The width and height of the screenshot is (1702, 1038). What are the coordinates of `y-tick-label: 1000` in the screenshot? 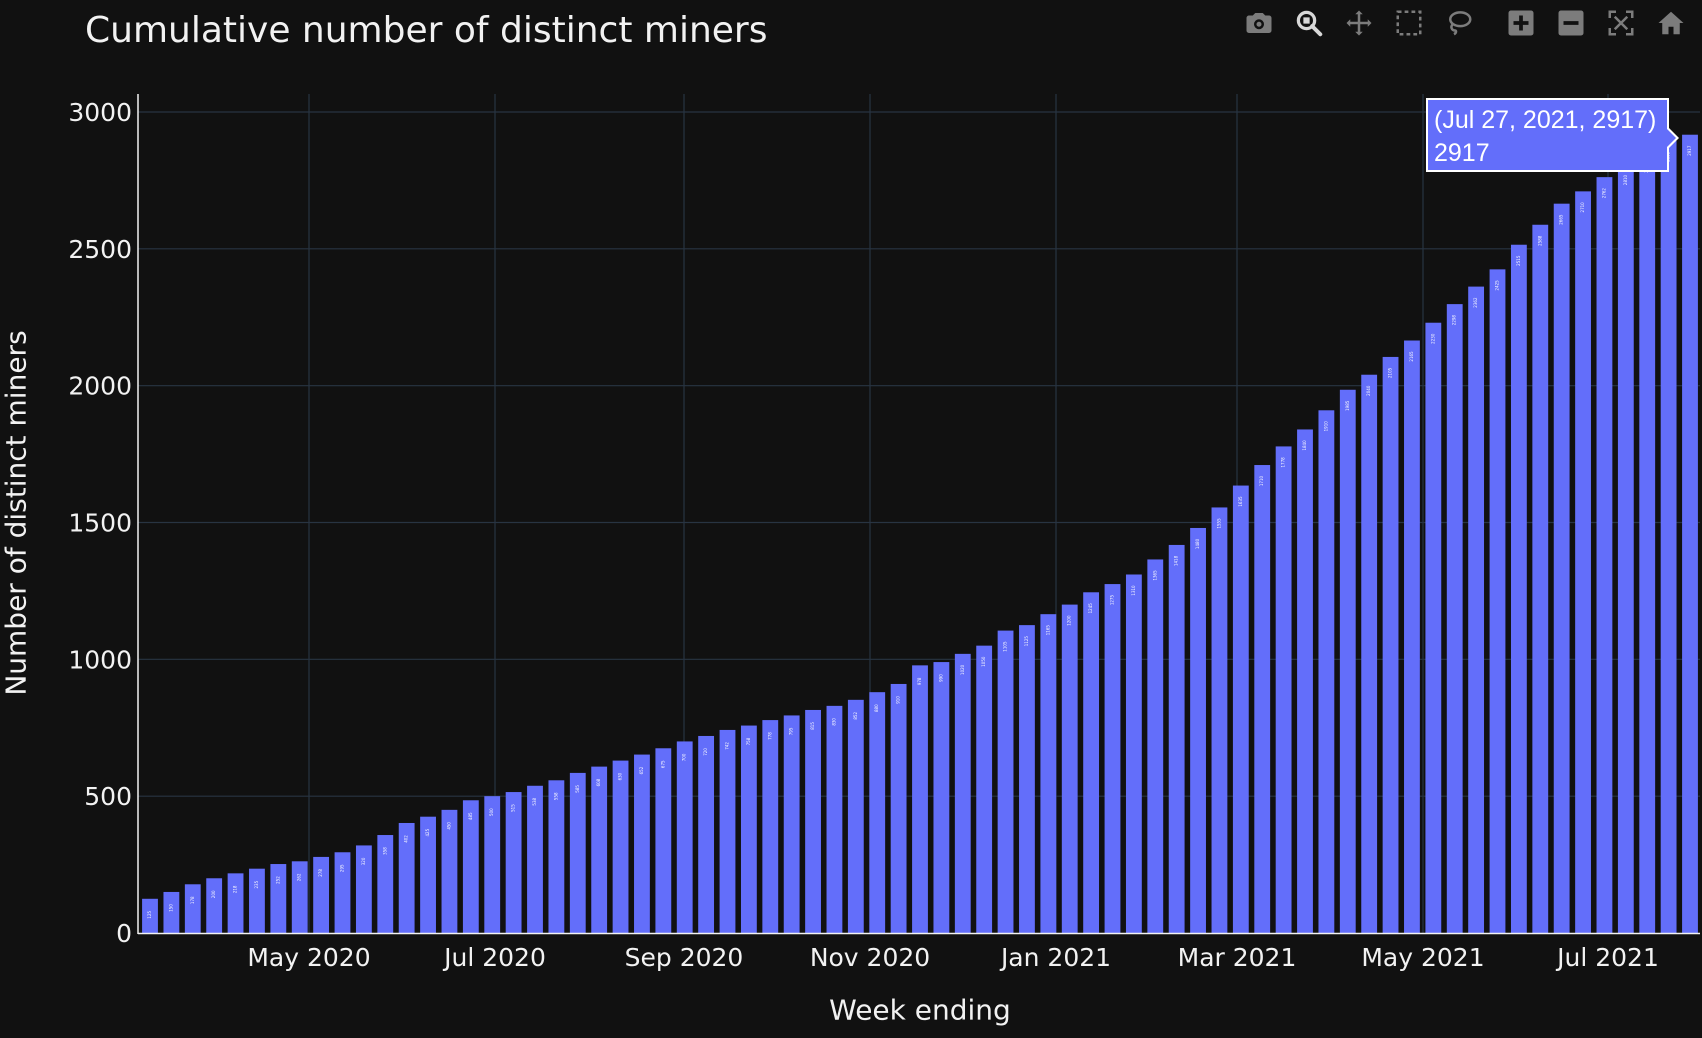 It's located at (100, 659).